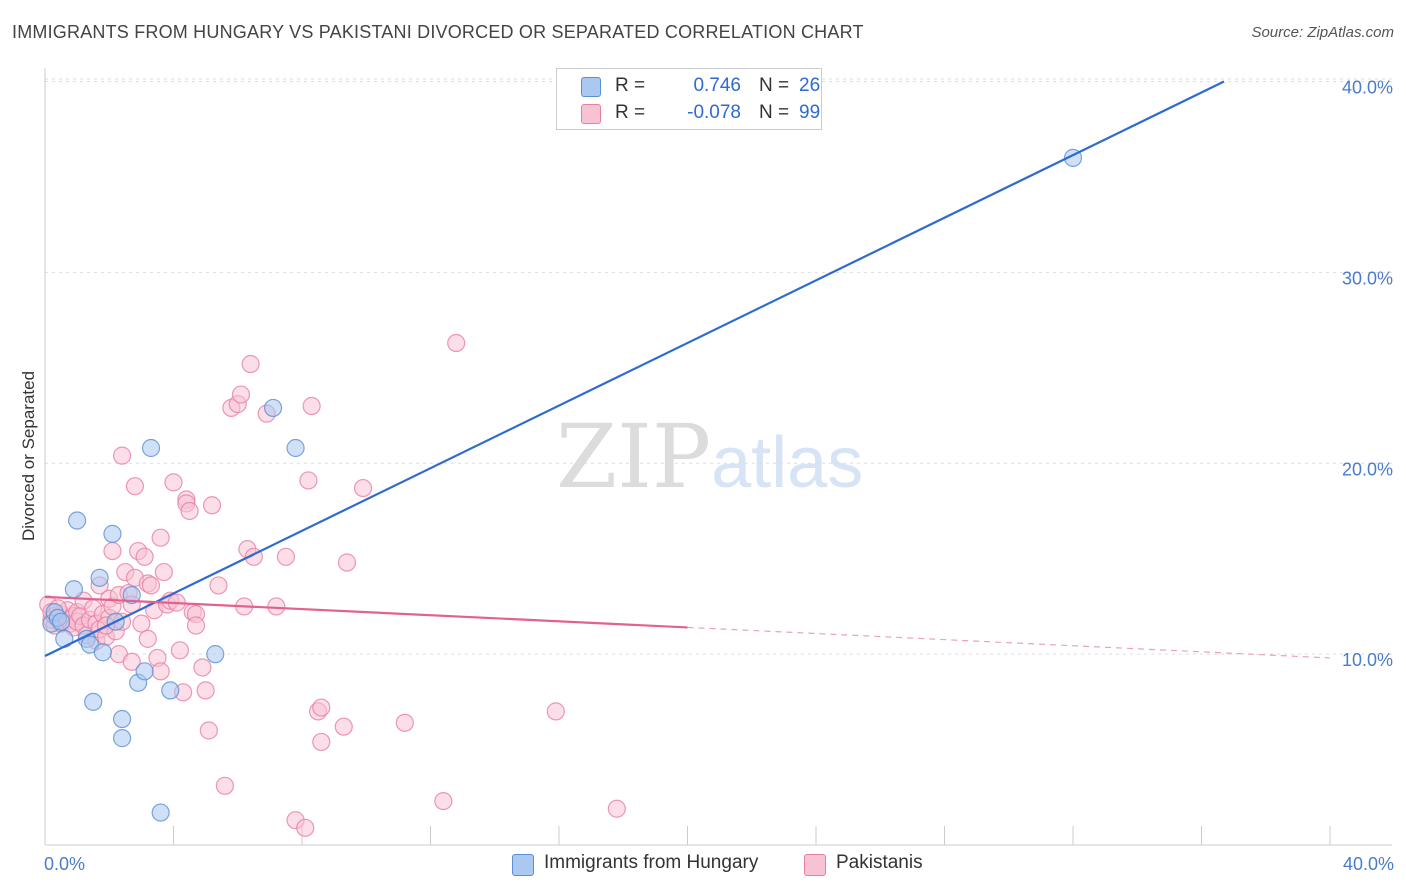 The image size is (1406, 892). Describe the element at coordinates (1368, 864) in the screenshot. I see `x-tick-label-max: 40.0%` at that location.